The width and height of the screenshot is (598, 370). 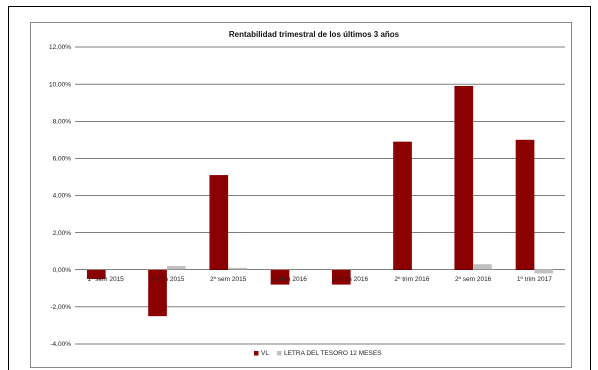 What do you see at coordinates (411, 279) in the screenshot?
I see `x-tick-label: 2º trim 2016` at bounding box center [411, 279].